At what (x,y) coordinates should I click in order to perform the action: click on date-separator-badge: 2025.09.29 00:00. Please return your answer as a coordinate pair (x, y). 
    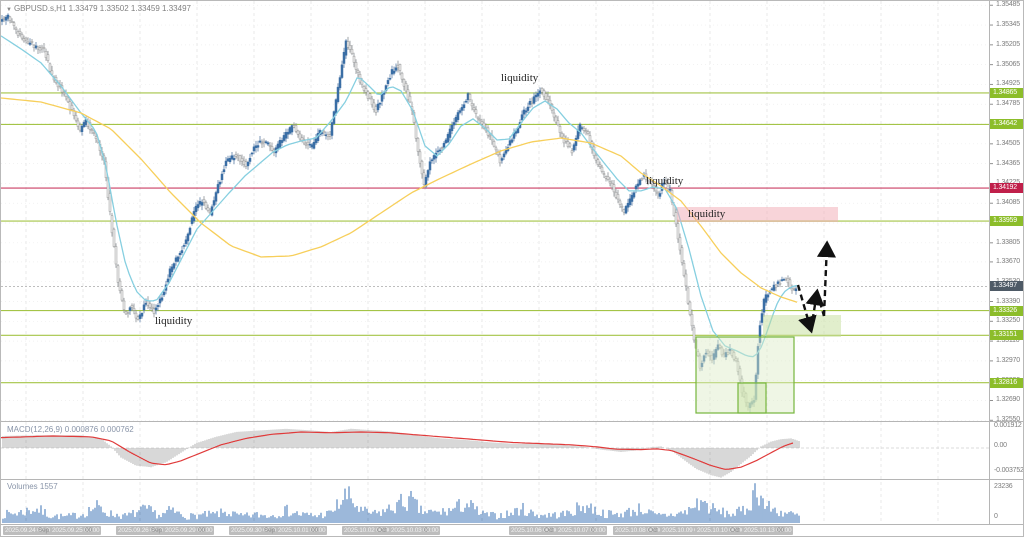
    Looking at the image, I should click on (189, 530).